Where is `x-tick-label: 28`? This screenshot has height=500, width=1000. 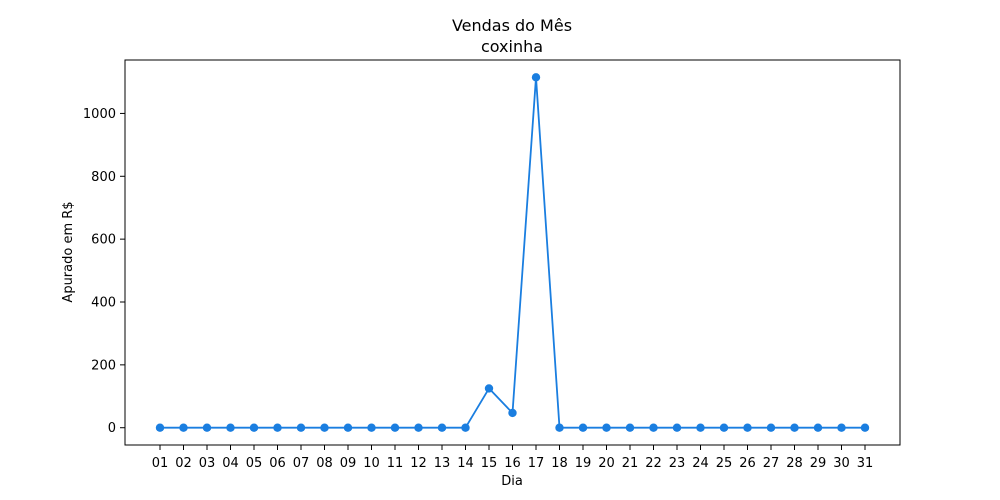 x-tick-label: 28 is located at coordinates (794, 463).